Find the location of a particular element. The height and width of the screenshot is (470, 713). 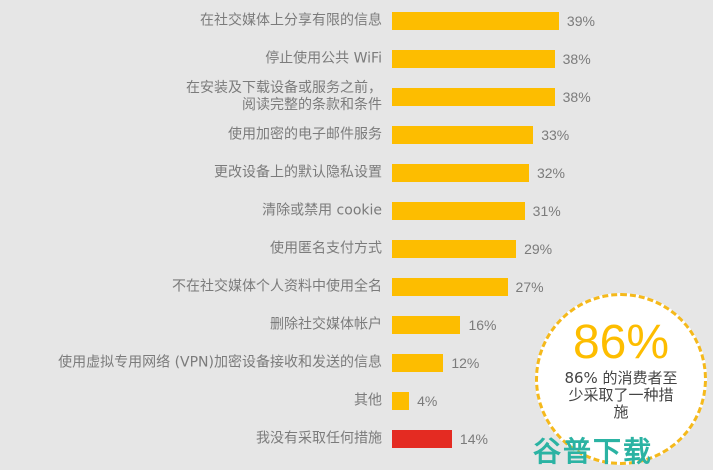

chart-row: 在安装及下载设备或服务之前， 阅读完整的条款和条件 38% is located at coordinates (356, 97).